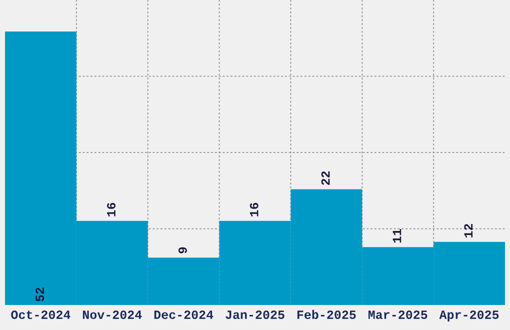 This screenshot has height=330, width=510. Describe the element at coordinates (40, 315) in the screenshot. I see `x-tick-label: Oct-2024` at that location.